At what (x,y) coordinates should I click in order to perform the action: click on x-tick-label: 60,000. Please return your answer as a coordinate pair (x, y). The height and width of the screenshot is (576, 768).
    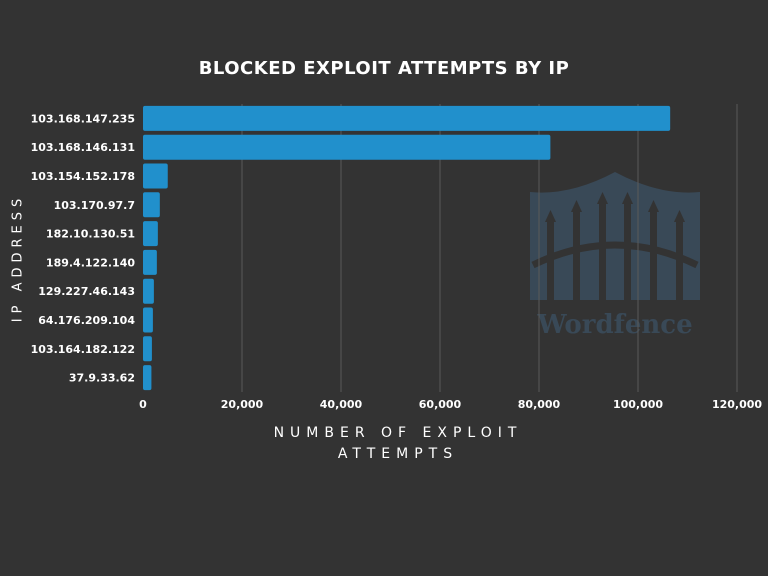
    Looking at the image, I should click on (440, 404).